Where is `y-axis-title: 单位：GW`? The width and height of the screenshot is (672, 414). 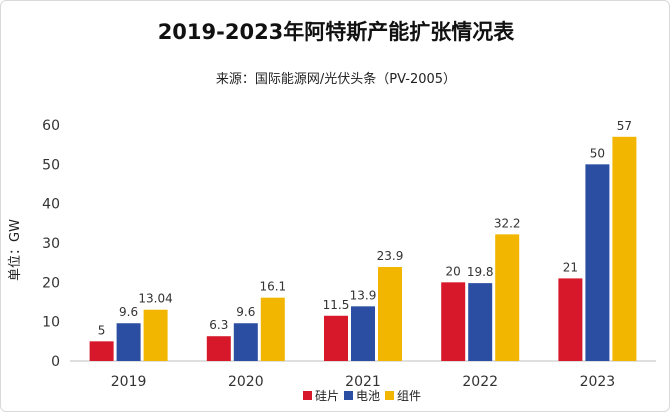
y-axis-title: 单位：GW is located at coordinates (15, 250).